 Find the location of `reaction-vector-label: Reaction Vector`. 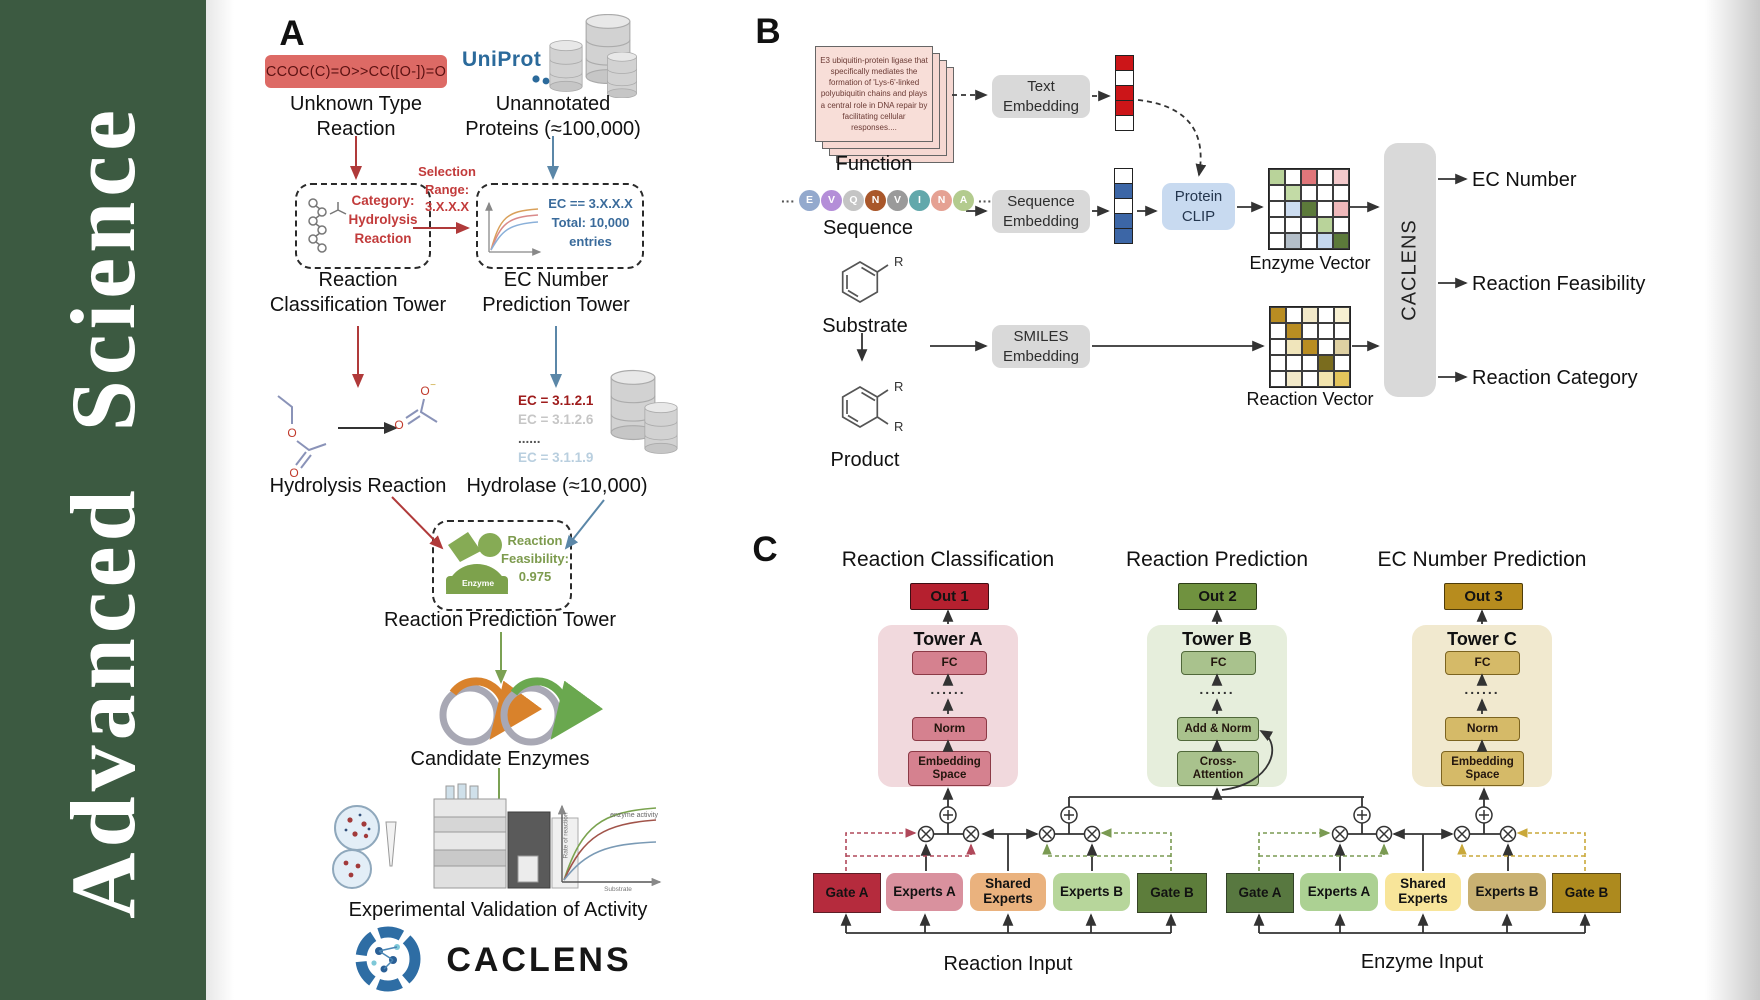

reaction-vector-label: Reaction Vector is located at coordinates (1310, 399).